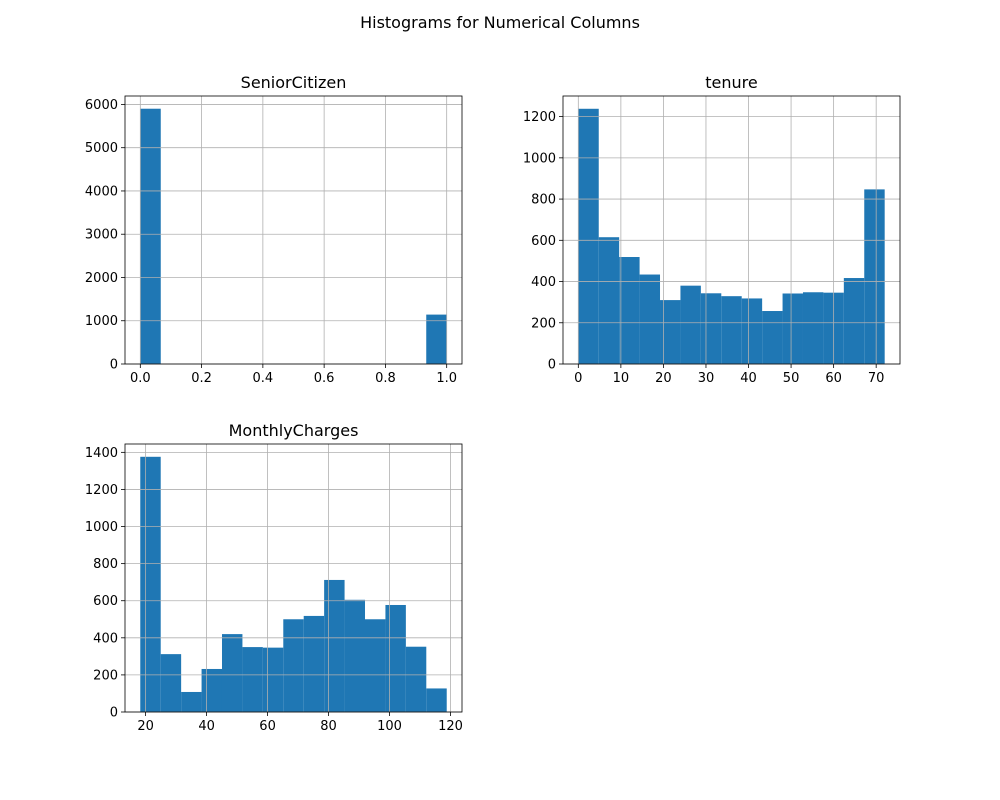  Describe the element at coordinates (876, 378) in the screenshot. I see `tenure-x-tick-label: 70` at that location.